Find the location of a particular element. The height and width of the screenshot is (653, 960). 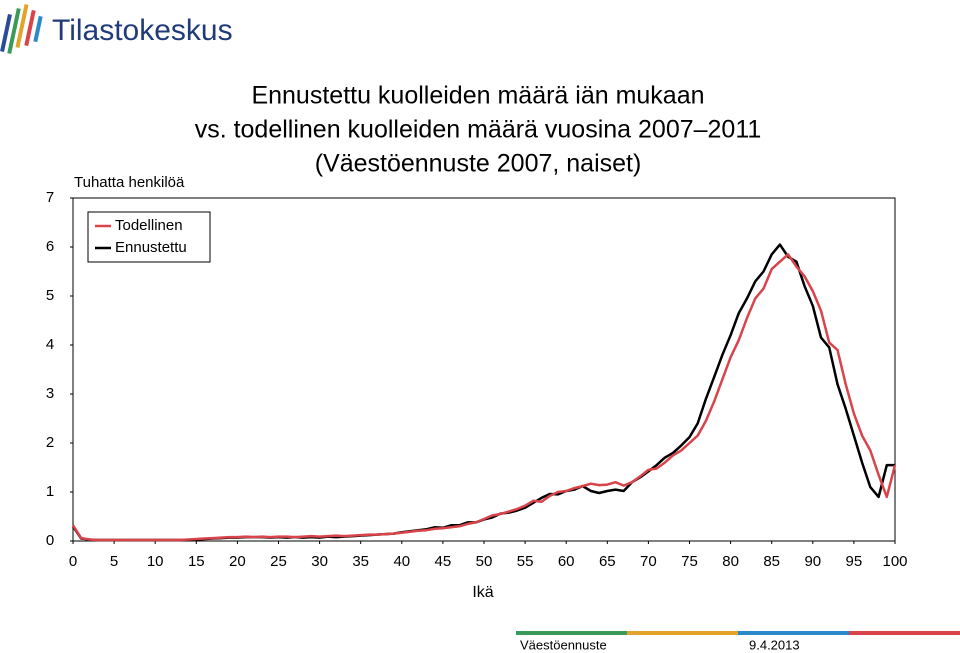

x-tick-label: 30 is located at coordinates (319, 561).